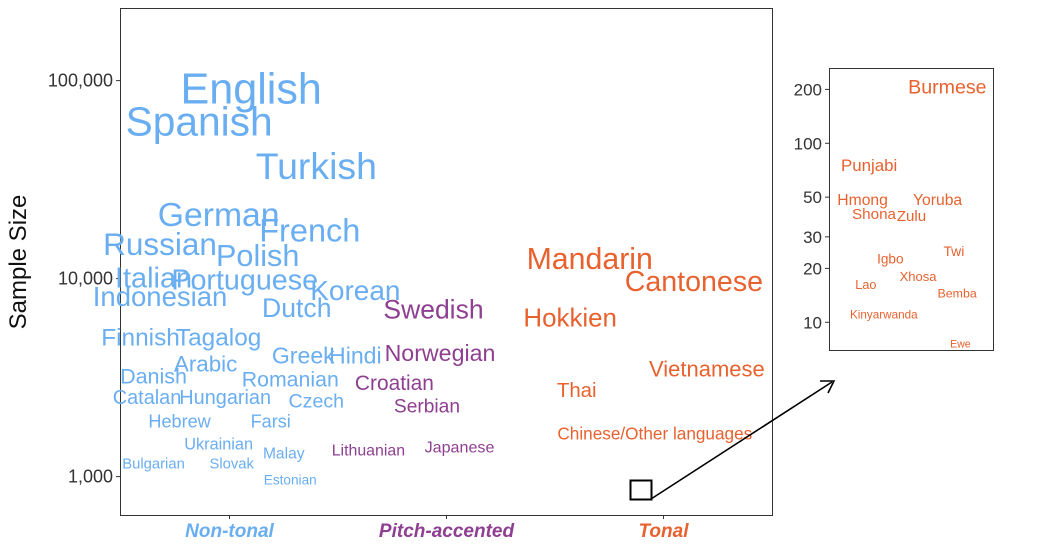 This screenshot has height=550, width=1046. I want to click on word-portuguese: Portuguese, so click(244, 280).